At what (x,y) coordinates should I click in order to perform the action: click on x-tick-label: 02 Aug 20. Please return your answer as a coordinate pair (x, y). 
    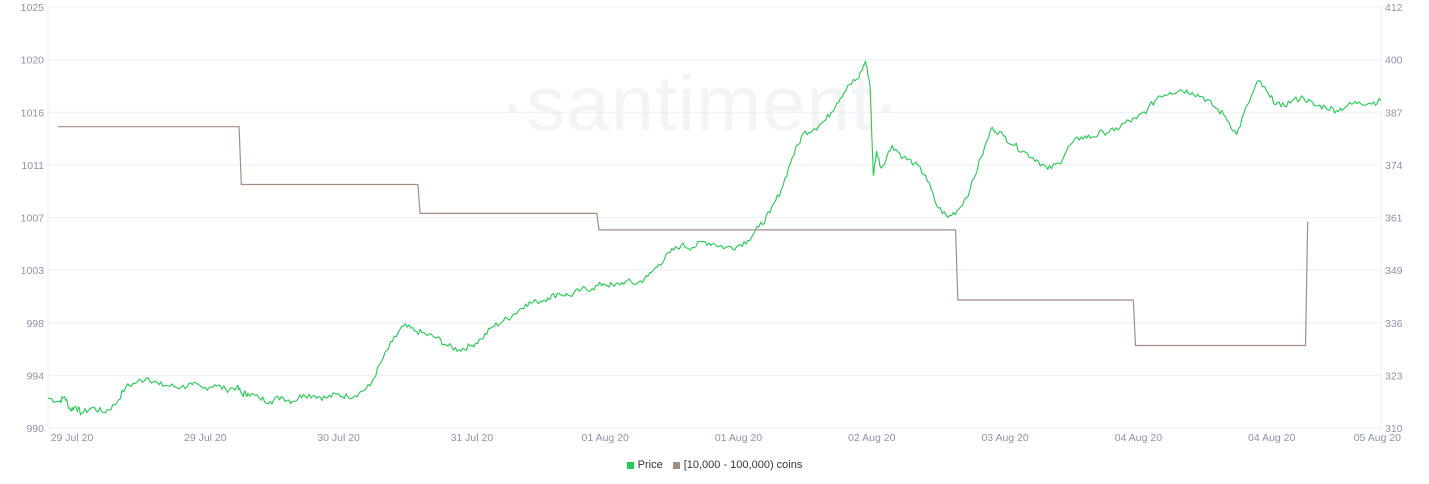
    Looking at the image, I should click on (871, 438).